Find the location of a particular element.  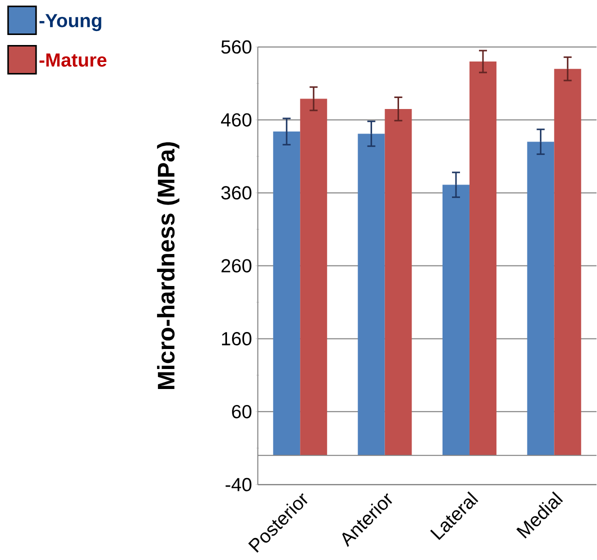

legend-label: -Mature is located at coordinates (73, 60).